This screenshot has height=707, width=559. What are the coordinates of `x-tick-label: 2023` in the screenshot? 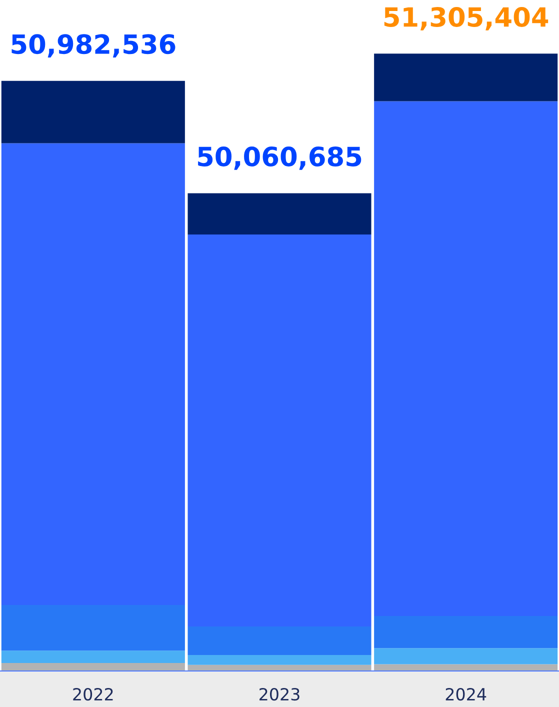 It's located at (280, 694).